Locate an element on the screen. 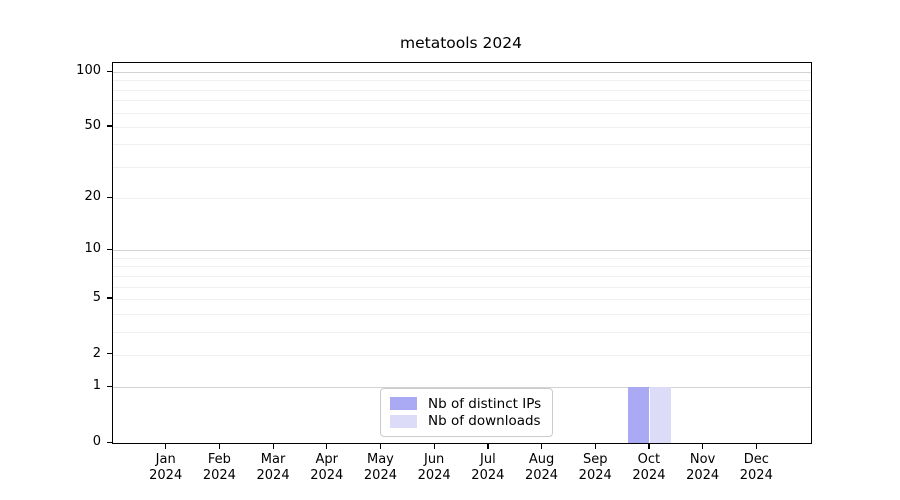 Image resolution: width=900 pixels, height=500 pixels. legend-label: Nb of distinct IPs is located at coordinates (485, 403).